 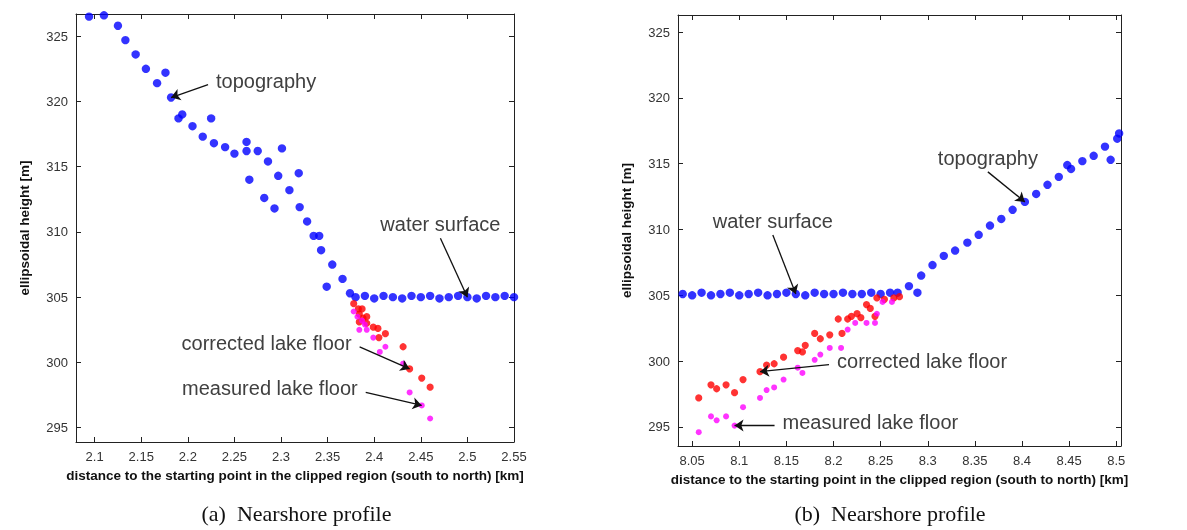 What do you see at coordinates (1069, 460) in the screenshot?
I see `x-tick-label: 8.45` at bounding box center [1069, 460].